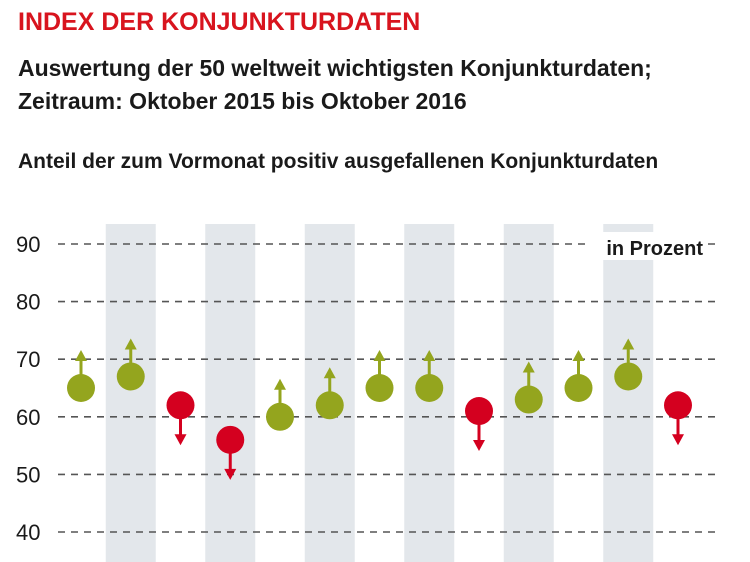 The height and width of the screenshot is (562, 750). I want to click on unit-label-bg, so click(648, 246).